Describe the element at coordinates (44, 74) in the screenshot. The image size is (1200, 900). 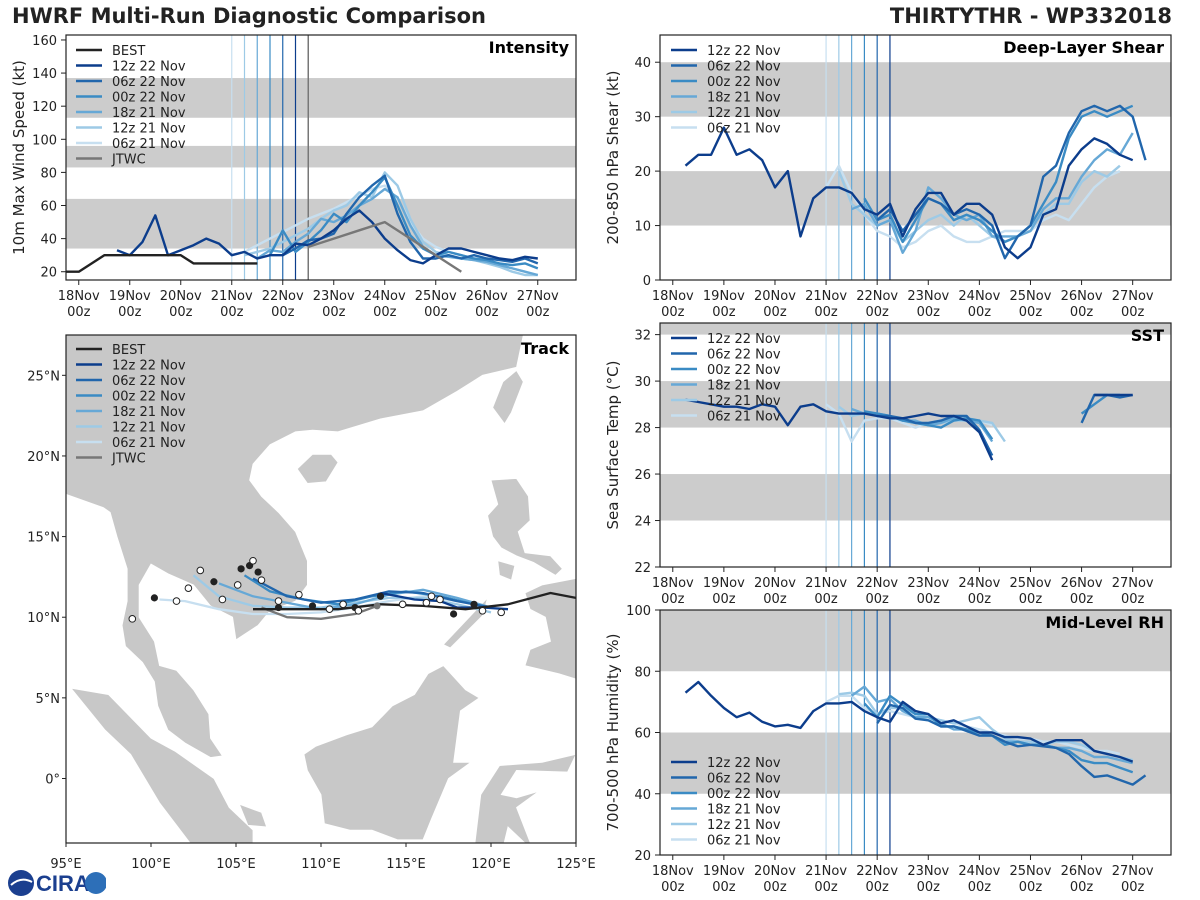
I see `intensity-ytick-label: 140` at that location.